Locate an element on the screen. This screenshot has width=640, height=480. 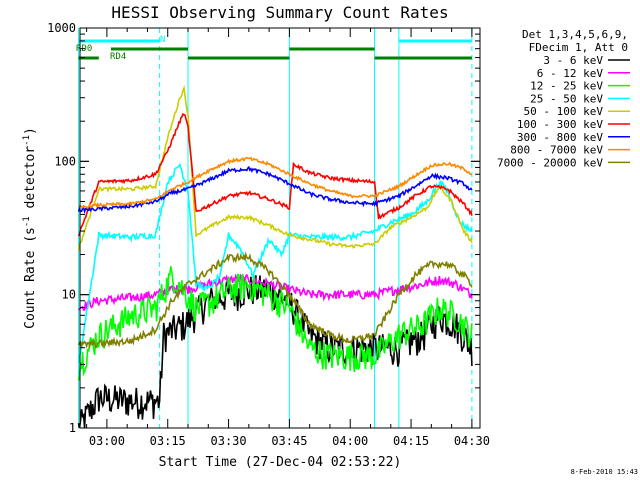
x-tick-label-1: 03:15 is located at coordinates (168, 441).